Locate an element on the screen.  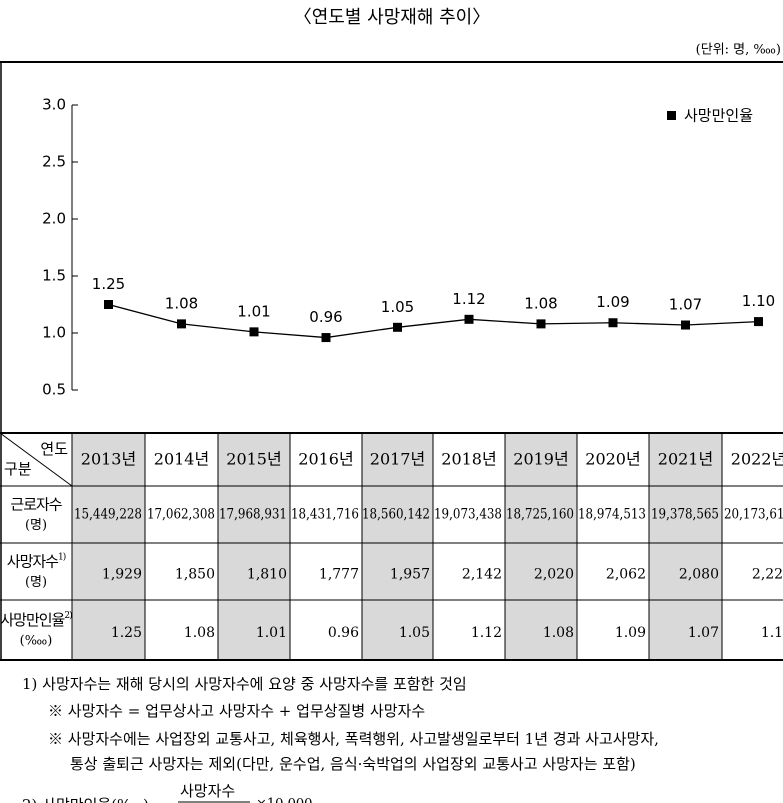
row-label: 사망만인율2) is located at coordinates (36, 620).